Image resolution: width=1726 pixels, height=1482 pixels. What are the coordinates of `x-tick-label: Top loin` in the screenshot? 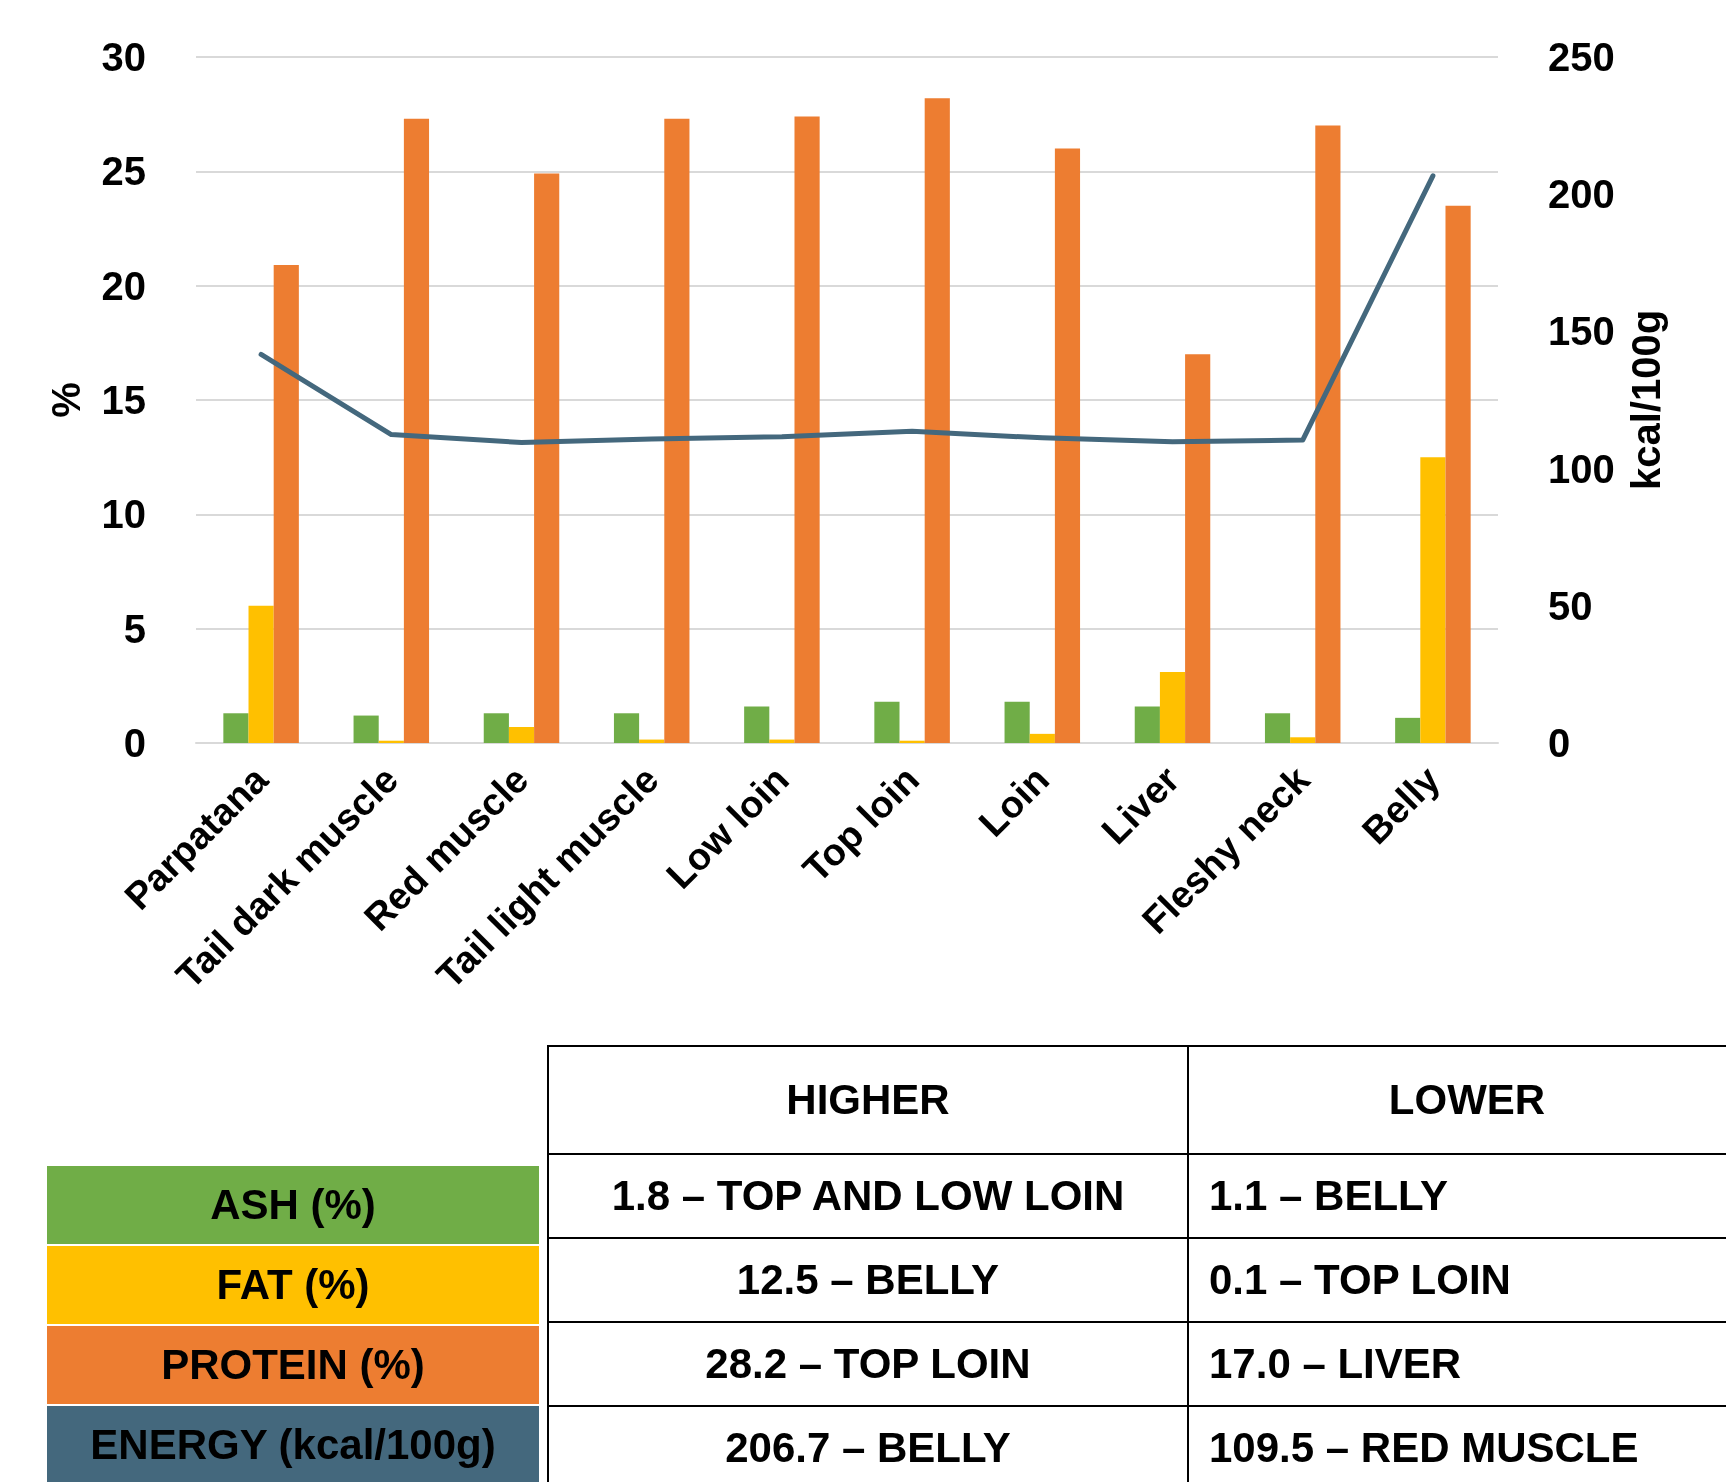 It's located at (860, 824).